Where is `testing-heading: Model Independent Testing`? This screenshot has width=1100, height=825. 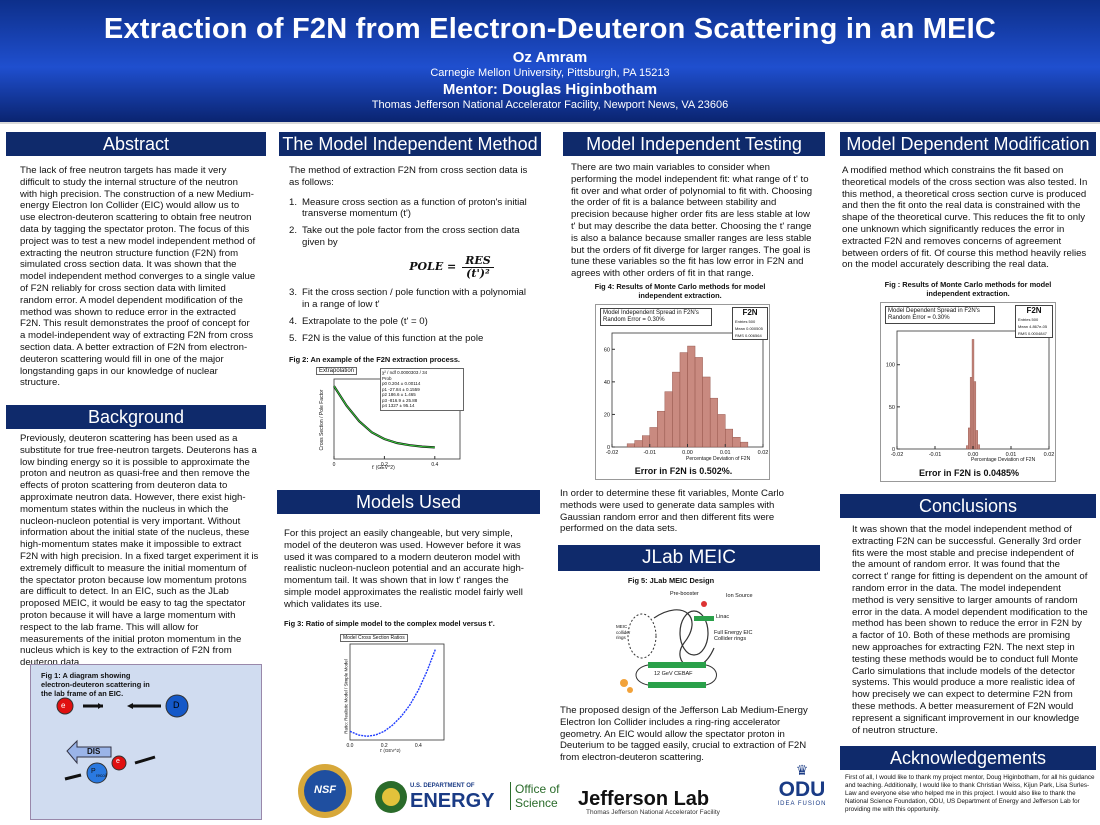 testing-heading: Model Independent Testing is located at coordinates (694, 144).